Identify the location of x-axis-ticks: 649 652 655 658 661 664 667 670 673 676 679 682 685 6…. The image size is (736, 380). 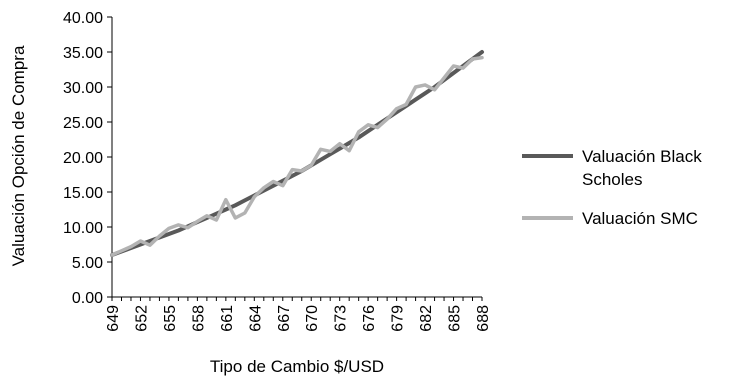
(298, 314).